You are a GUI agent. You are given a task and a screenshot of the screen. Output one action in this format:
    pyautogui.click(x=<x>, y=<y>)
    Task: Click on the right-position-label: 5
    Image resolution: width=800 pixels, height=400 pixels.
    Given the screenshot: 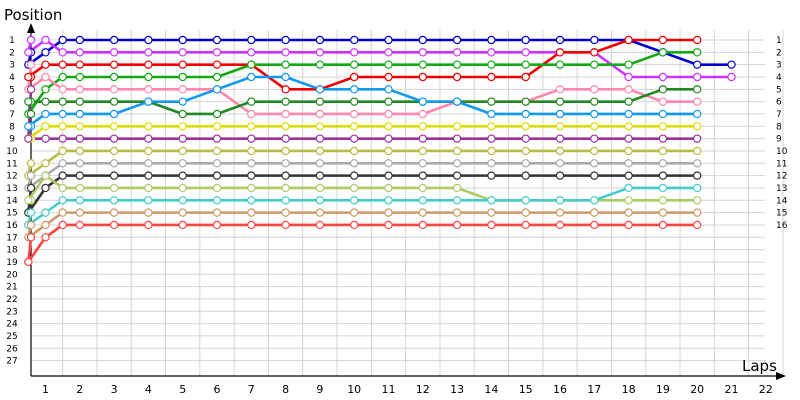 What is the action you would take?
    pyautogui.click(x=779, y=90)
    